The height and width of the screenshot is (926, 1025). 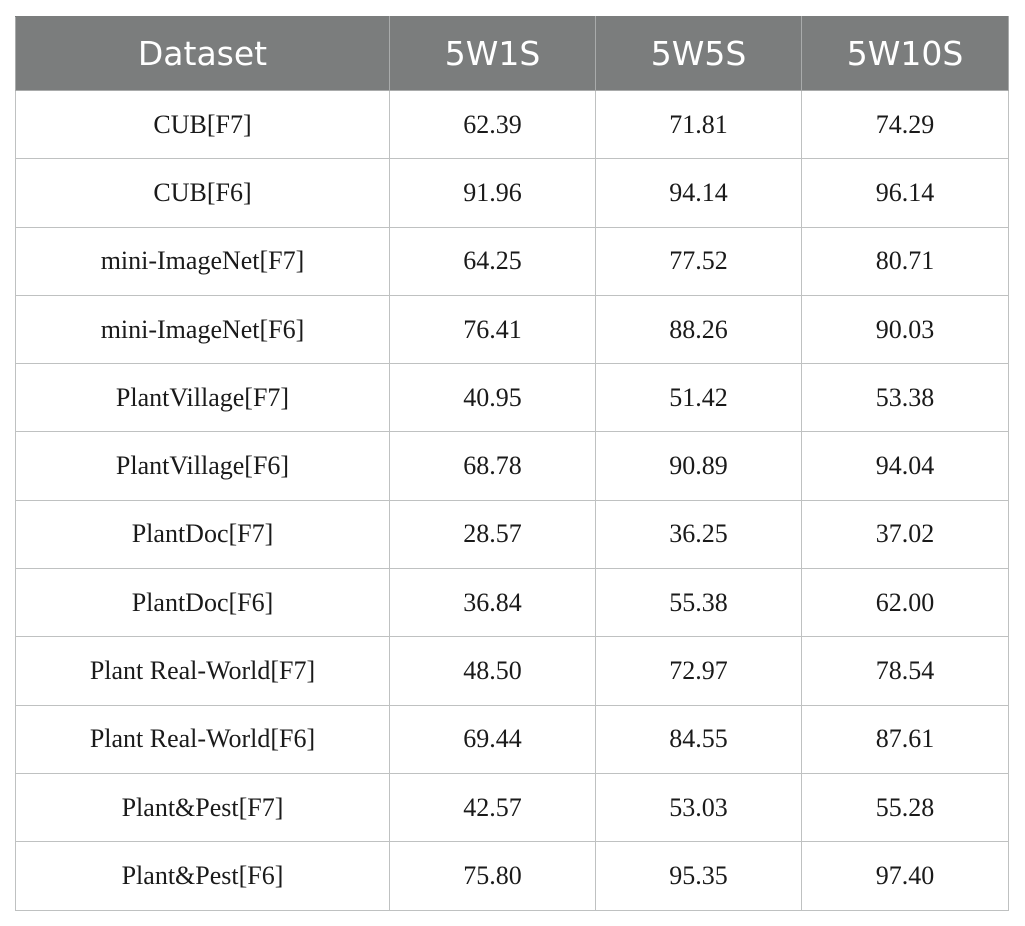 What do you see at coordinates (698, 261) in the screenshot?
I see `value-cell-5w5s: 77.52` at bounding box center [698, 261].